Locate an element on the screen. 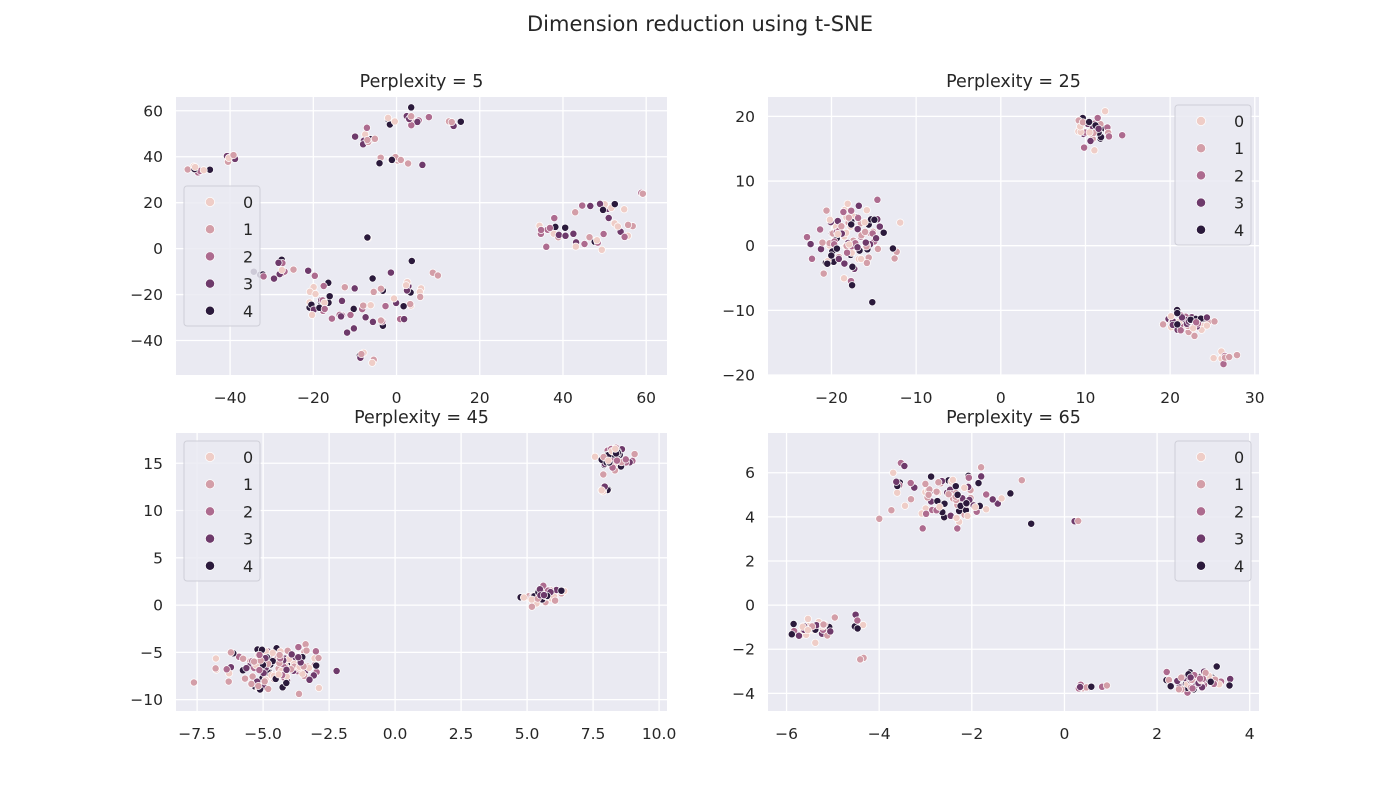 The height and width of the screenshot is (800, 1400). legend: 0 1 2 3 4 is located at coordinates (1213, 175).